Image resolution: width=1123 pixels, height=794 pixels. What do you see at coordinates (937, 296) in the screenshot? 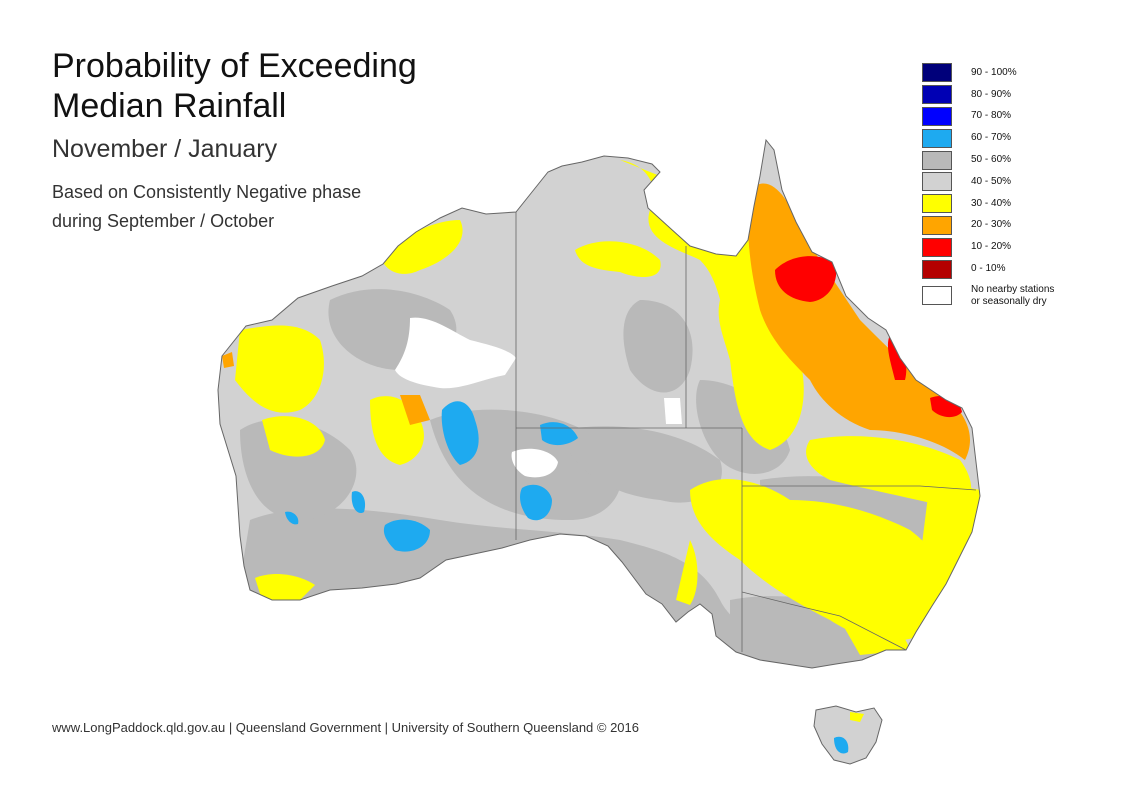
I see `legend-swatch-no-data` at bounding box center [937, 296].